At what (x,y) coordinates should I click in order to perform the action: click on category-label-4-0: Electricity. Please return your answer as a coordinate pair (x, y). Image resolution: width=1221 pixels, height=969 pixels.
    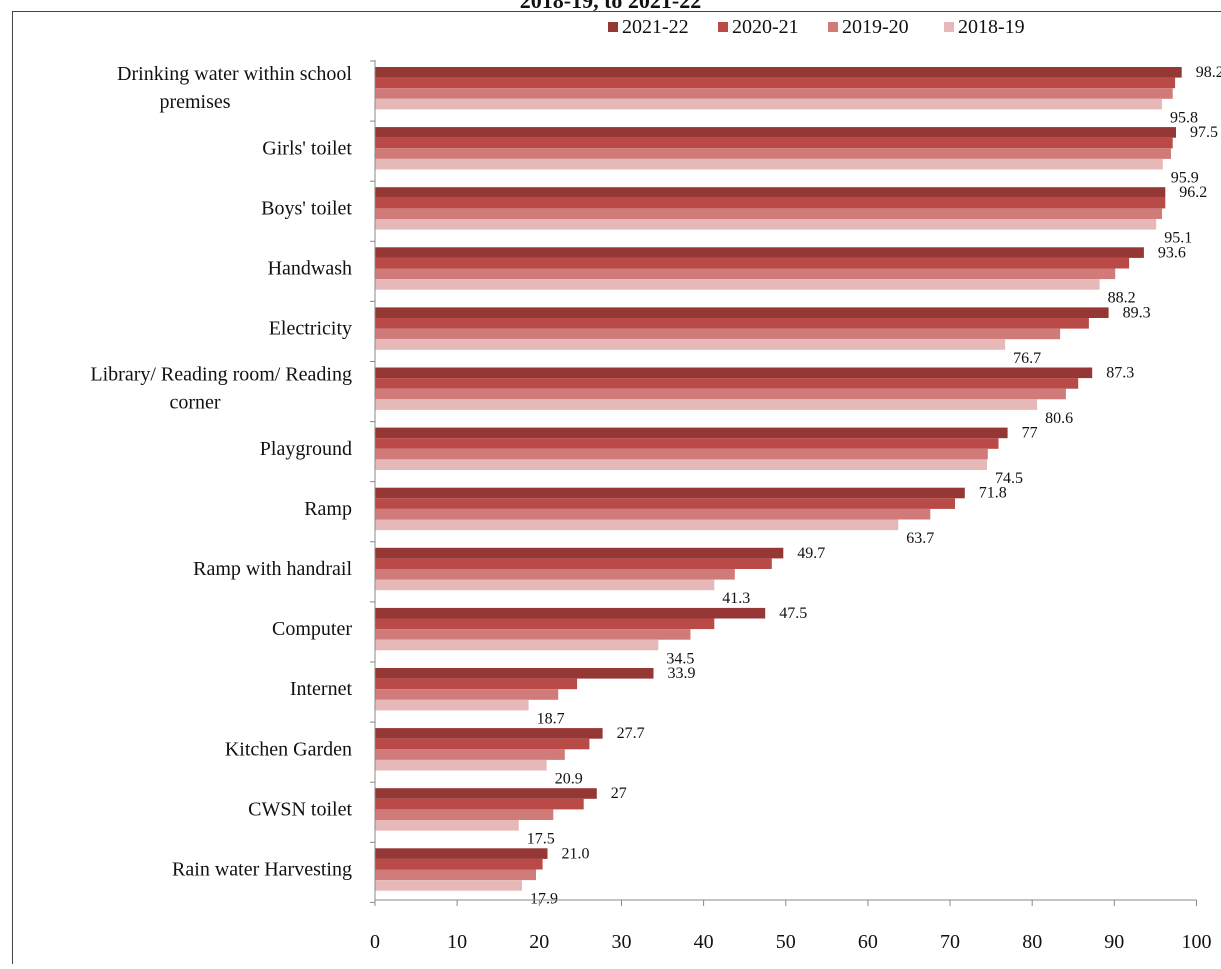
    Looking at the image, I should click on (310, 329).